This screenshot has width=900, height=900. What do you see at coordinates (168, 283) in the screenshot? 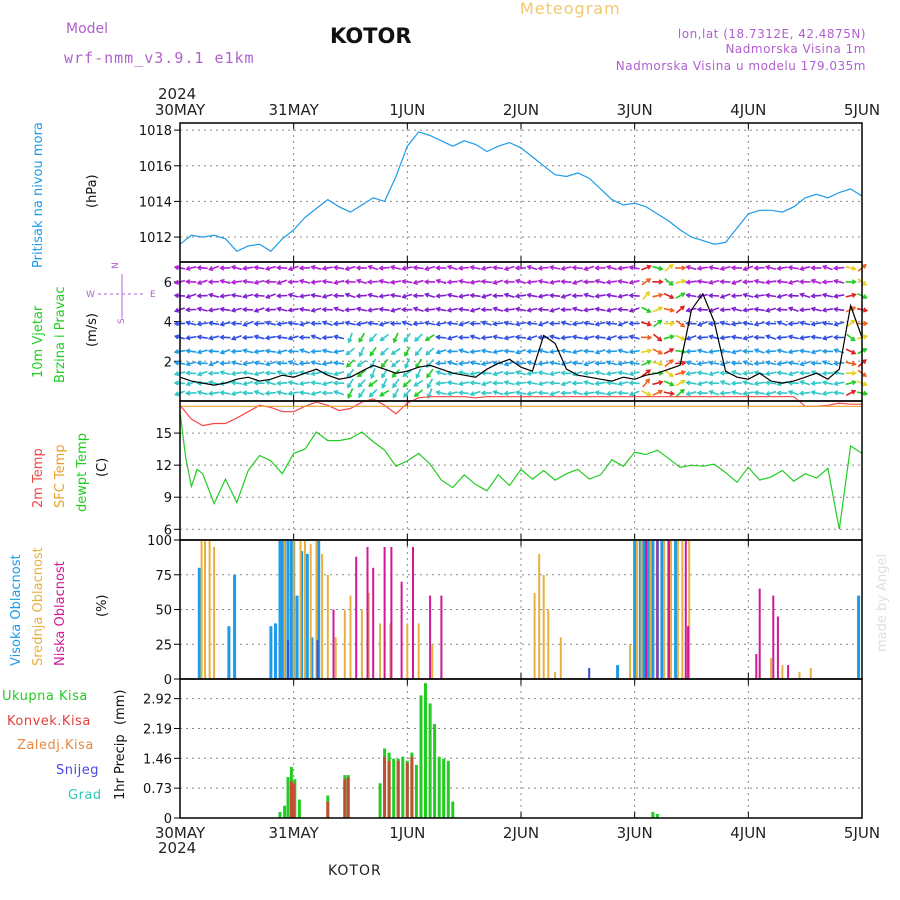
I see `y-tick-label: 6` at bounding box center [168, 283].